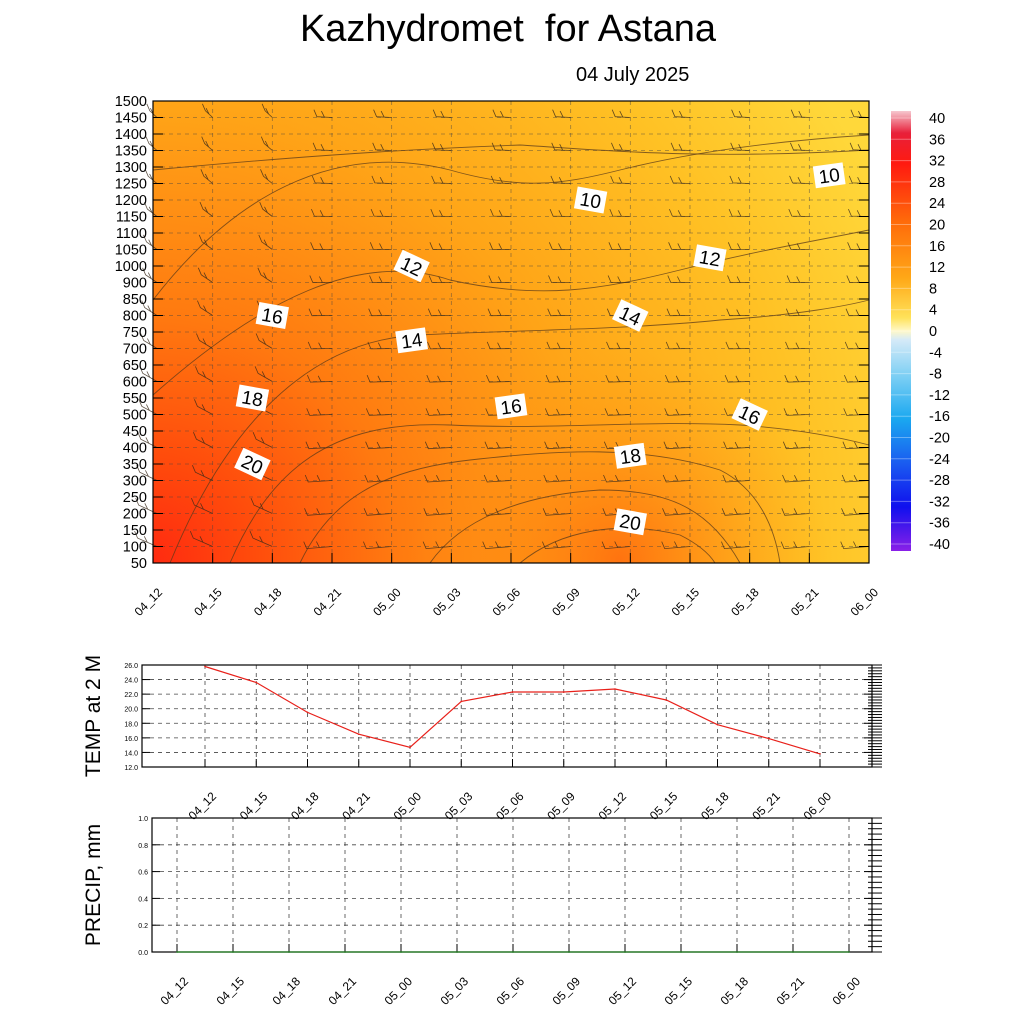  I want to click on contour-label: 10, so click(590, 200).